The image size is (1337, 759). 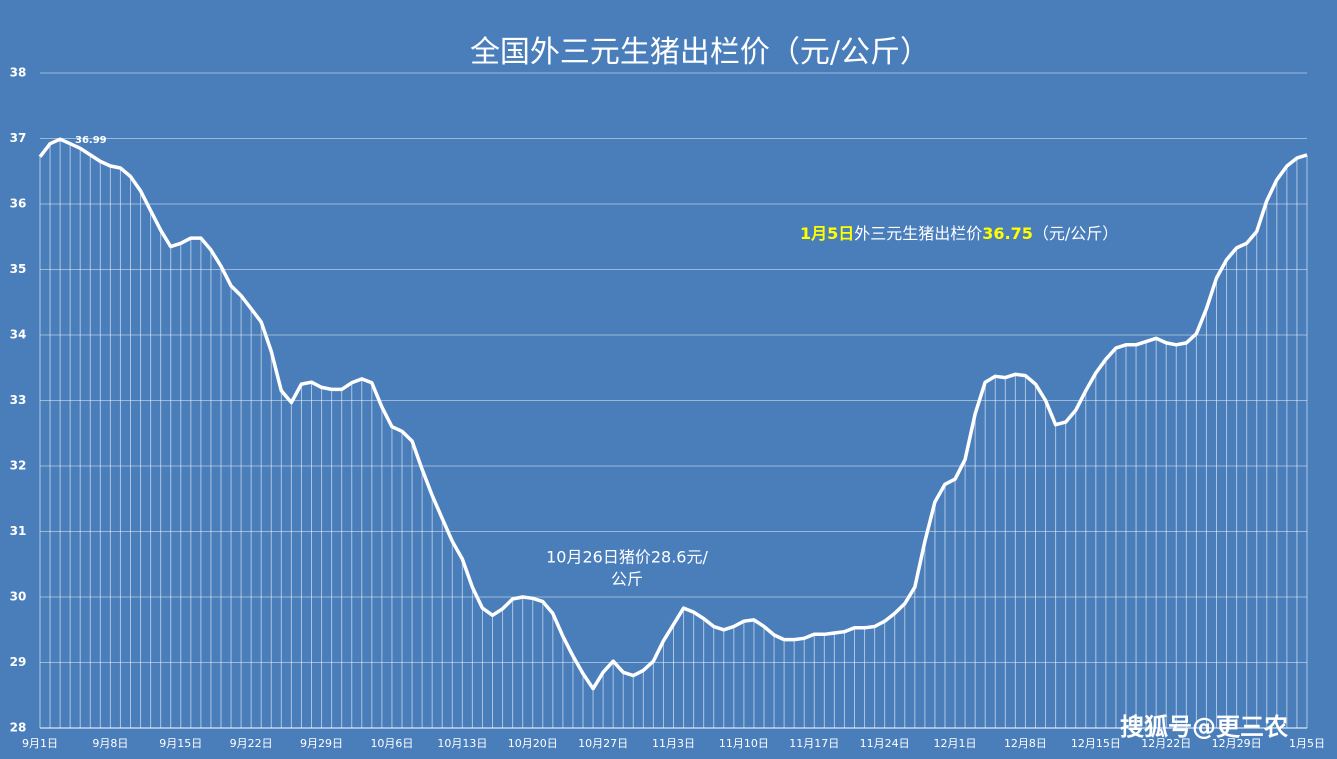 I want to click on chart-title: 全国外三元生猪出栏价（元/公斤）, so click(x=700, y=52).